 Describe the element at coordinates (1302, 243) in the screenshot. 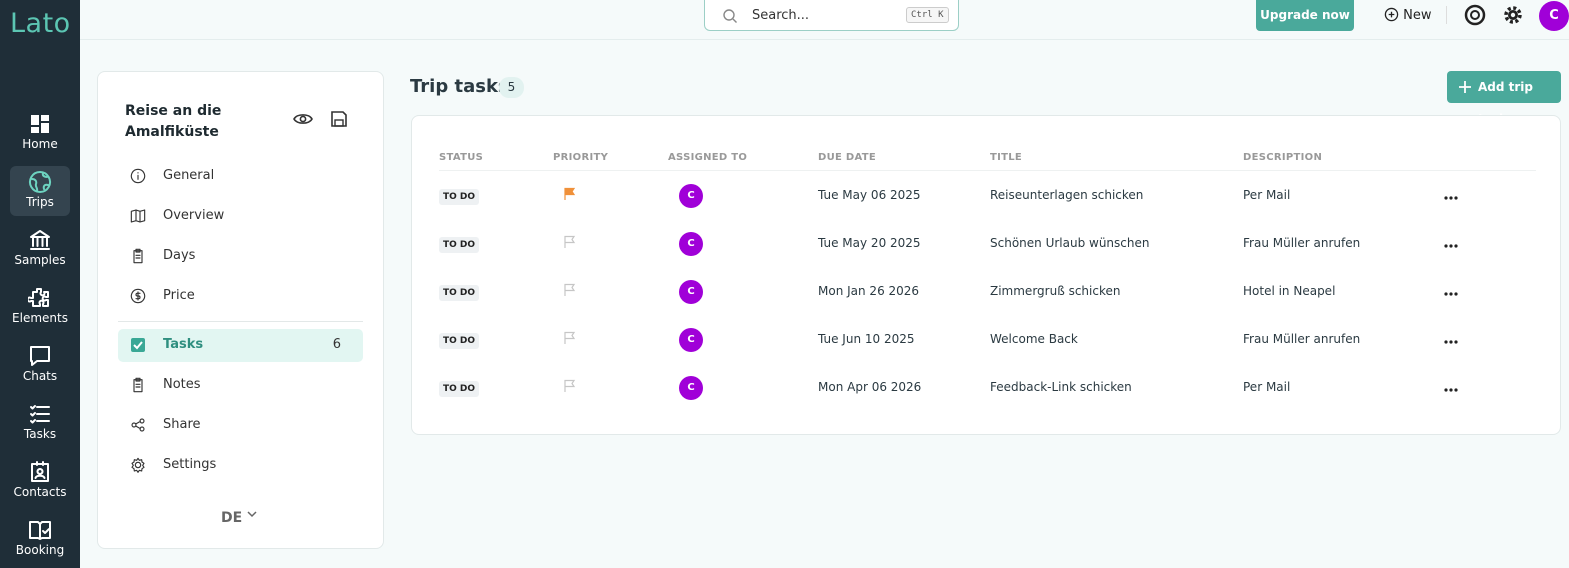

I see `task-description: Frau Müller anrufen` at that location.